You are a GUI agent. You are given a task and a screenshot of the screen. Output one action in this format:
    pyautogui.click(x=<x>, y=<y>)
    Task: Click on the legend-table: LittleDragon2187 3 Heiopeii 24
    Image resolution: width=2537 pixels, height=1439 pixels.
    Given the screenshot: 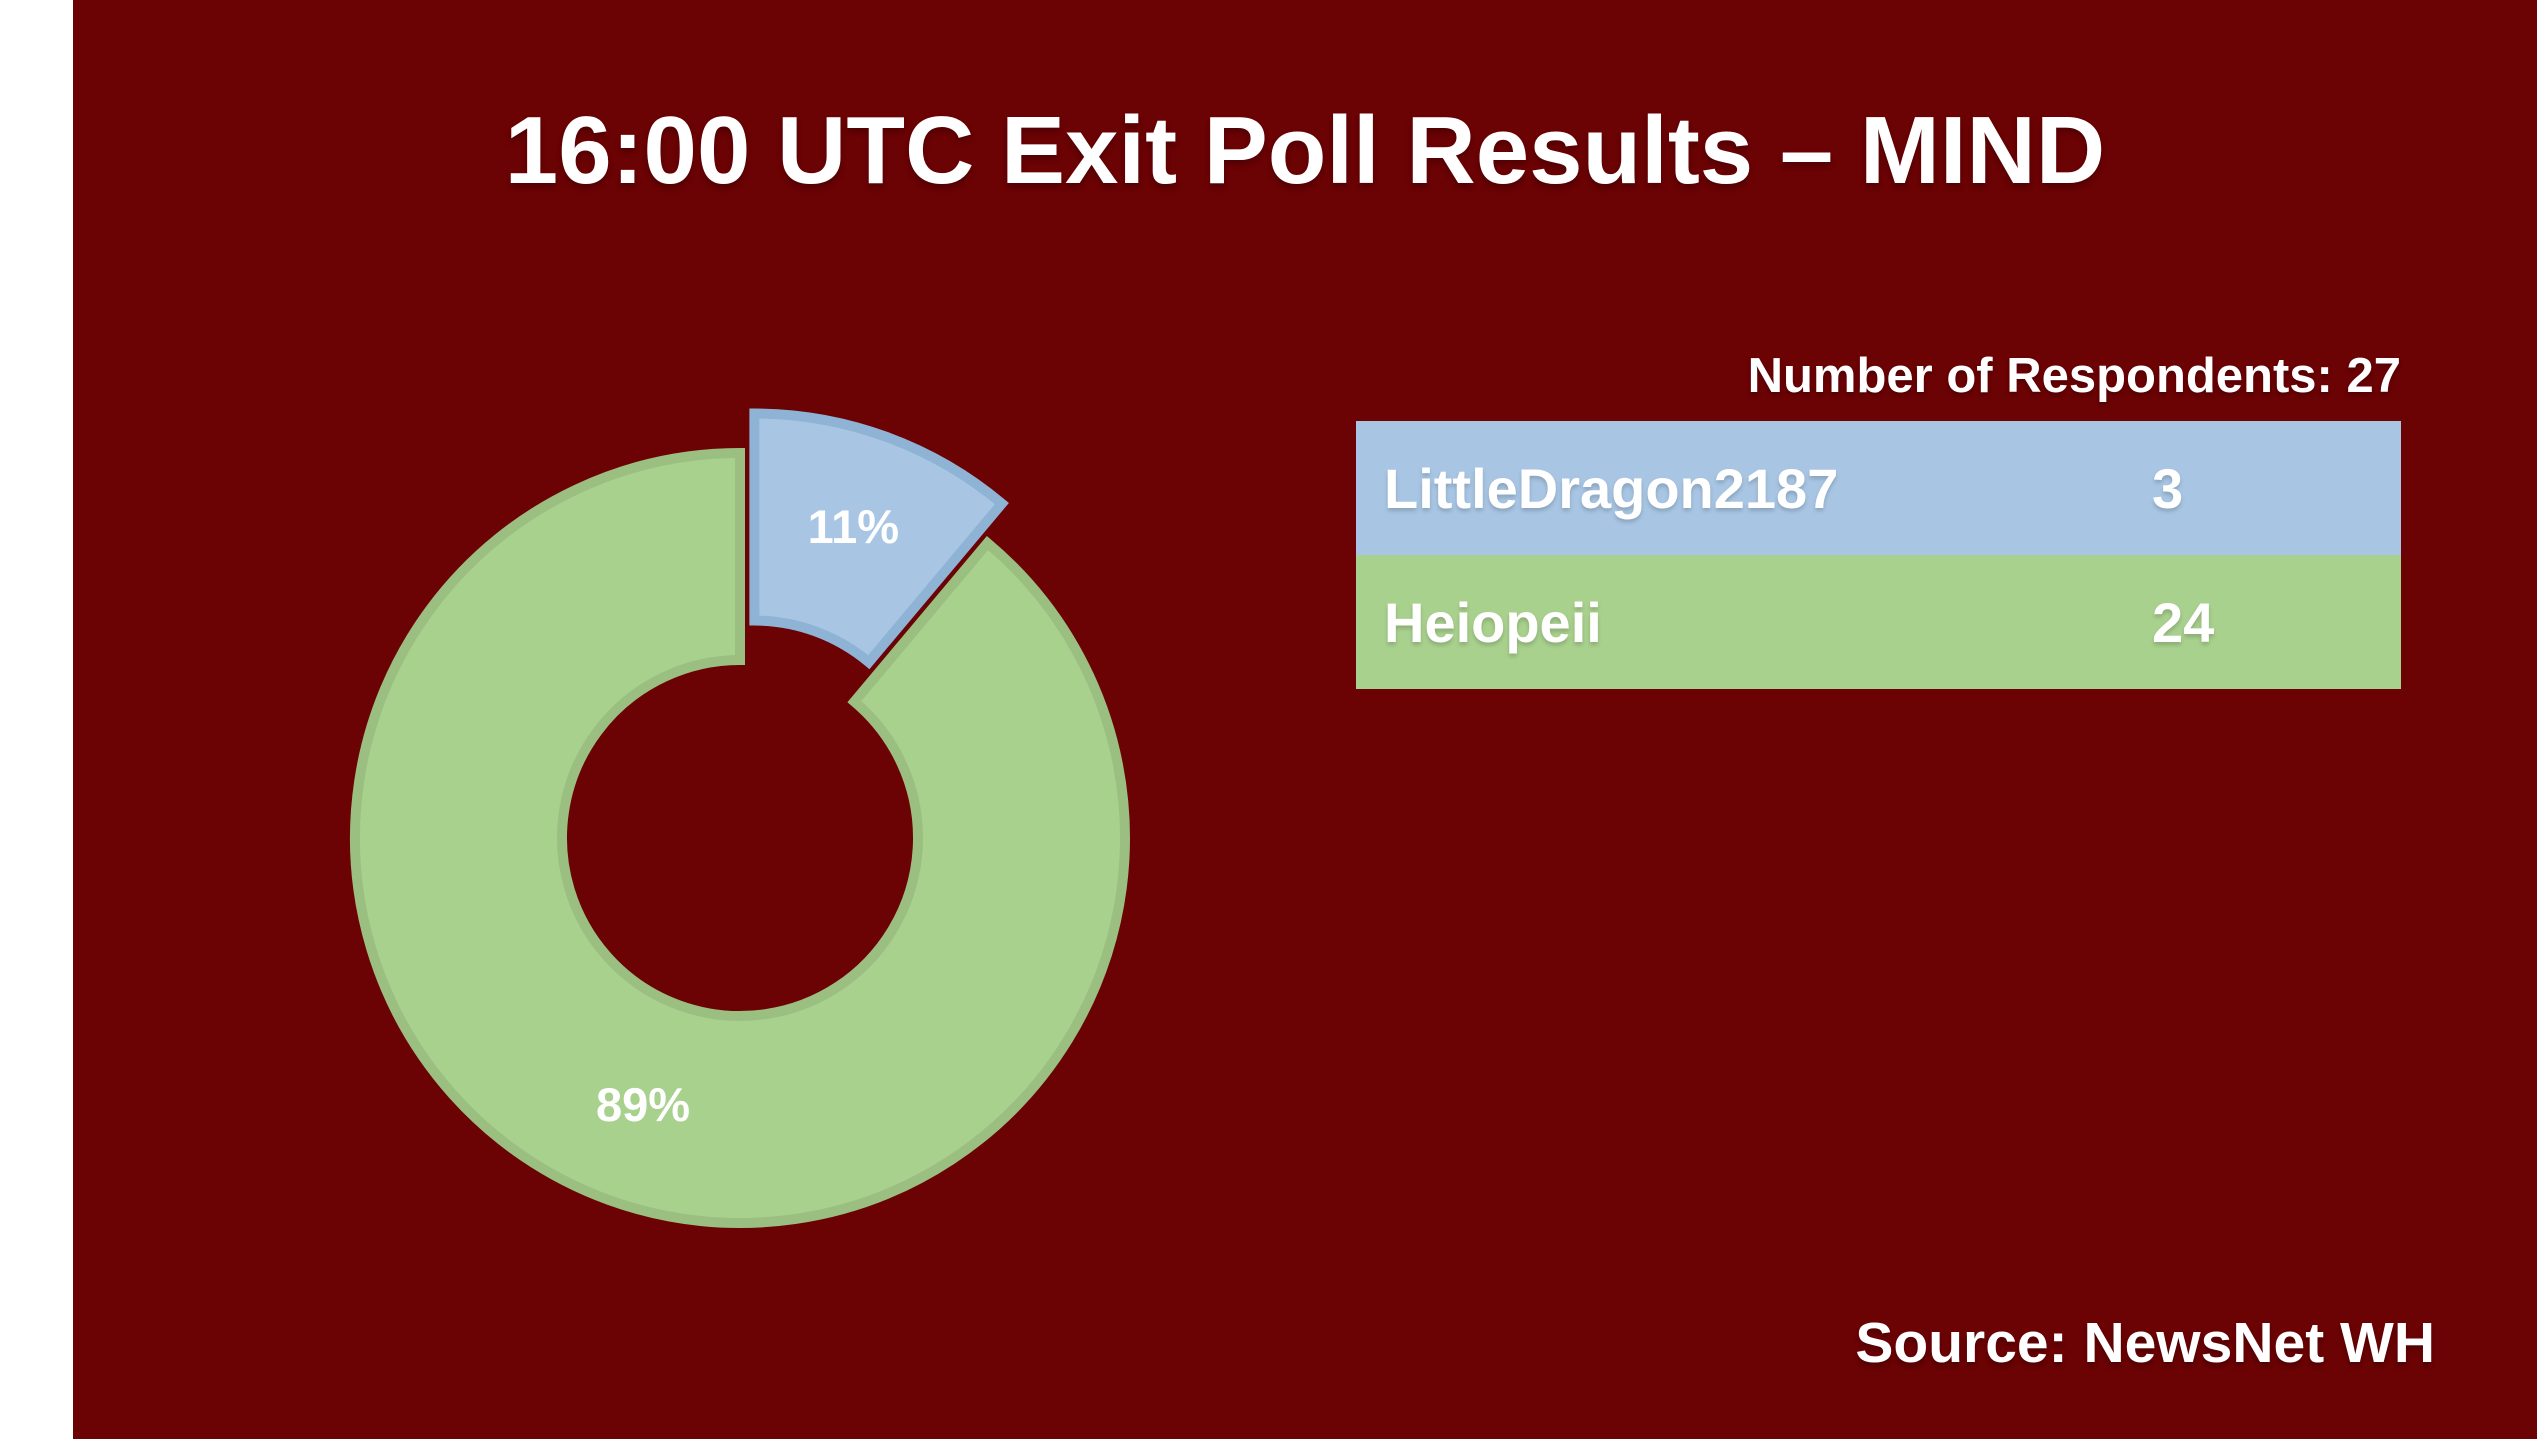 What is the action you would take?
    pyautogui.click(x=1878, y=555)
    